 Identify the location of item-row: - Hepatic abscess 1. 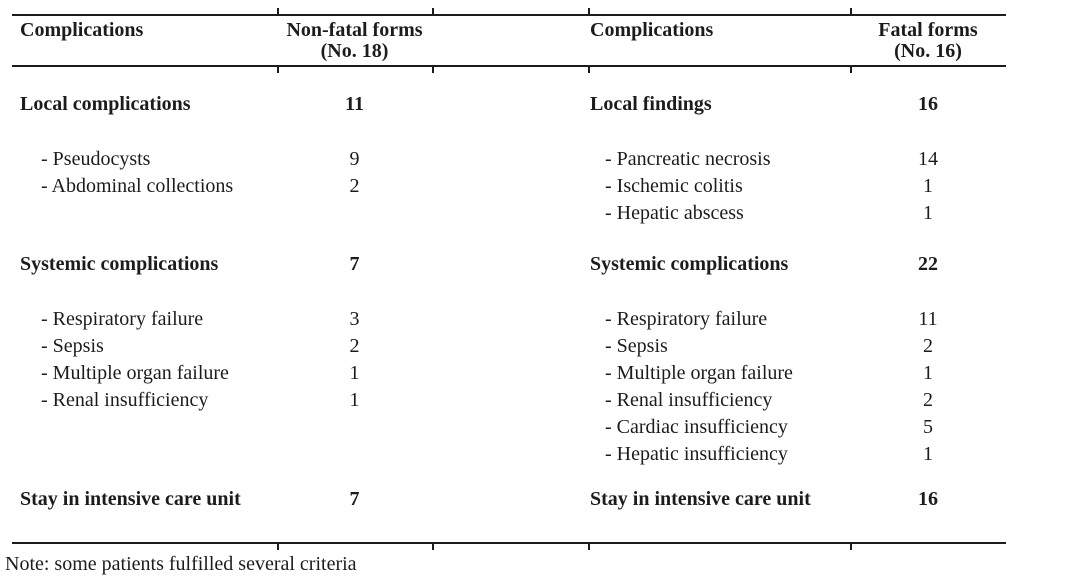
(509, 213).